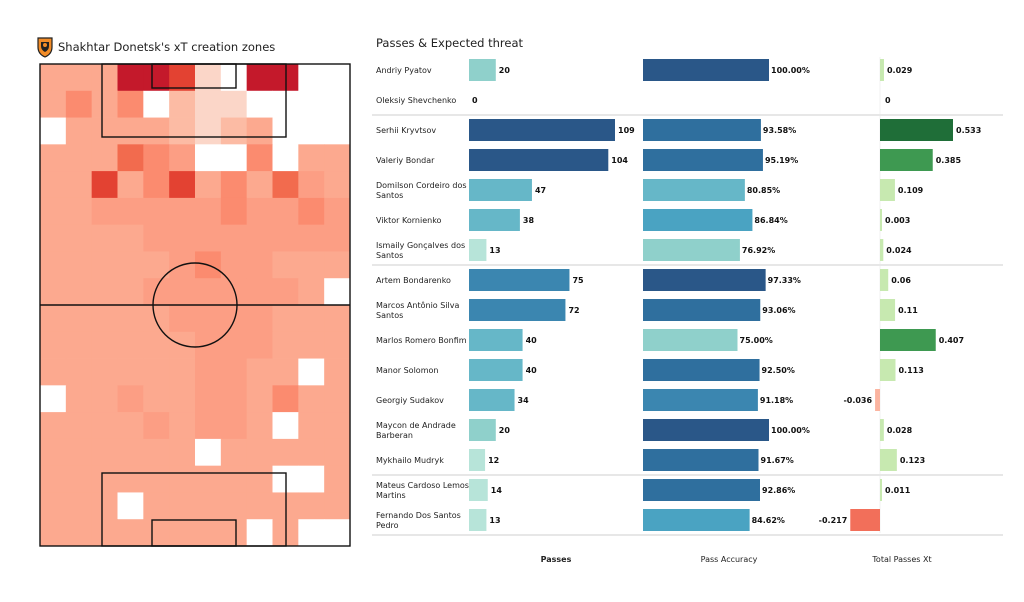 The height and width of the screenshot is (602, 1024). I want to click on passes-label: 12, so click(493, 460).